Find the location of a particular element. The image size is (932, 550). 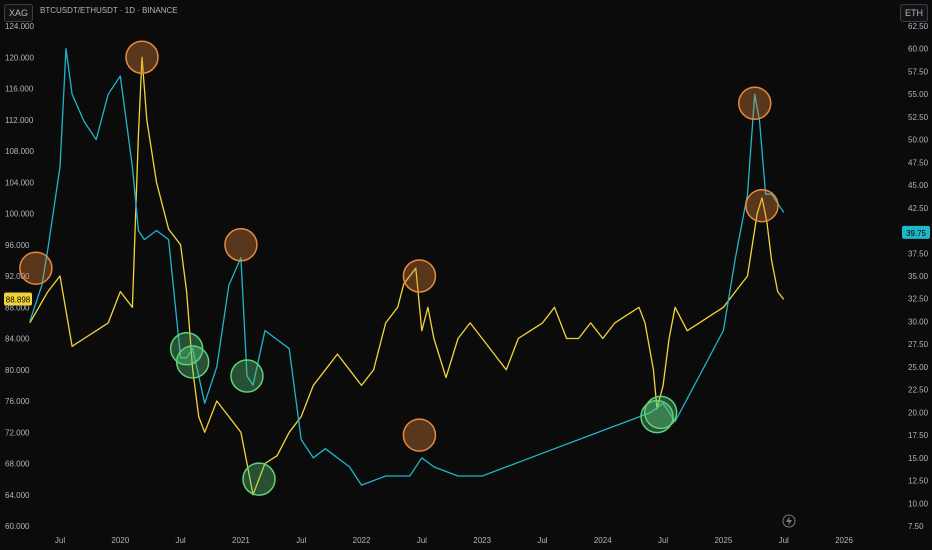

right-axis-tick: 27.50 is located at coordinates (918, 344).